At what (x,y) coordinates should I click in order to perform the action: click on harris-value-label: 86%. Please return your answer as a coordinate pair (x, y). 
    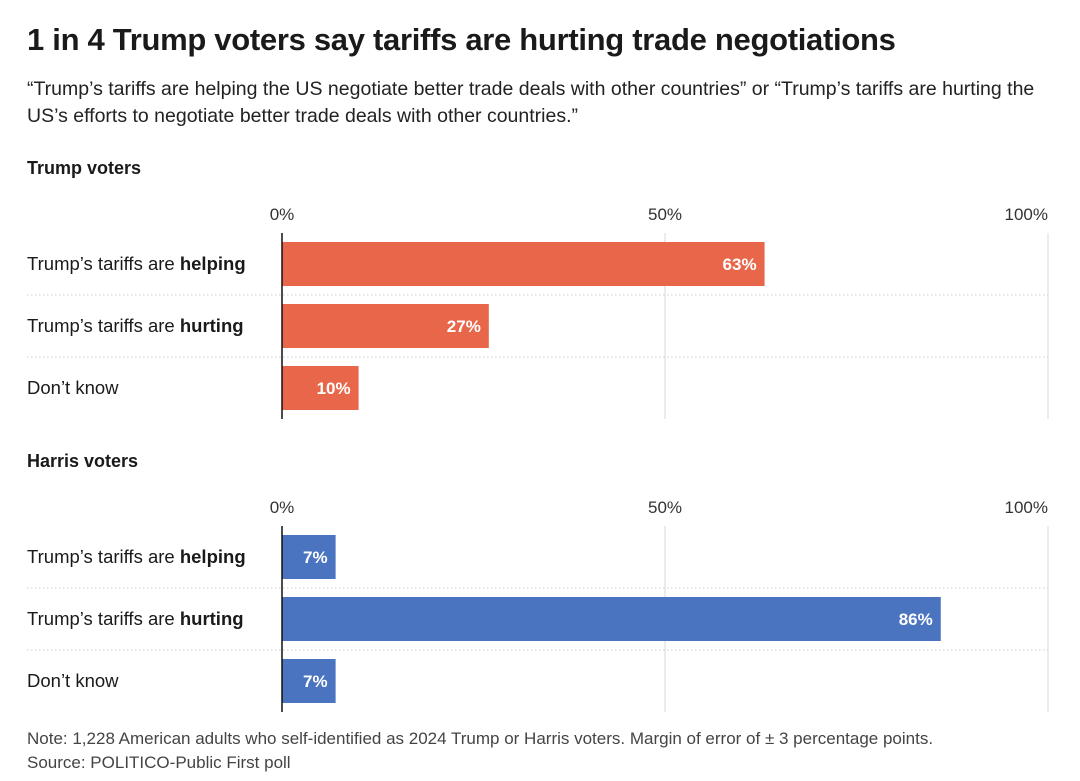
    Looking at the image, I should click on (916, 619).